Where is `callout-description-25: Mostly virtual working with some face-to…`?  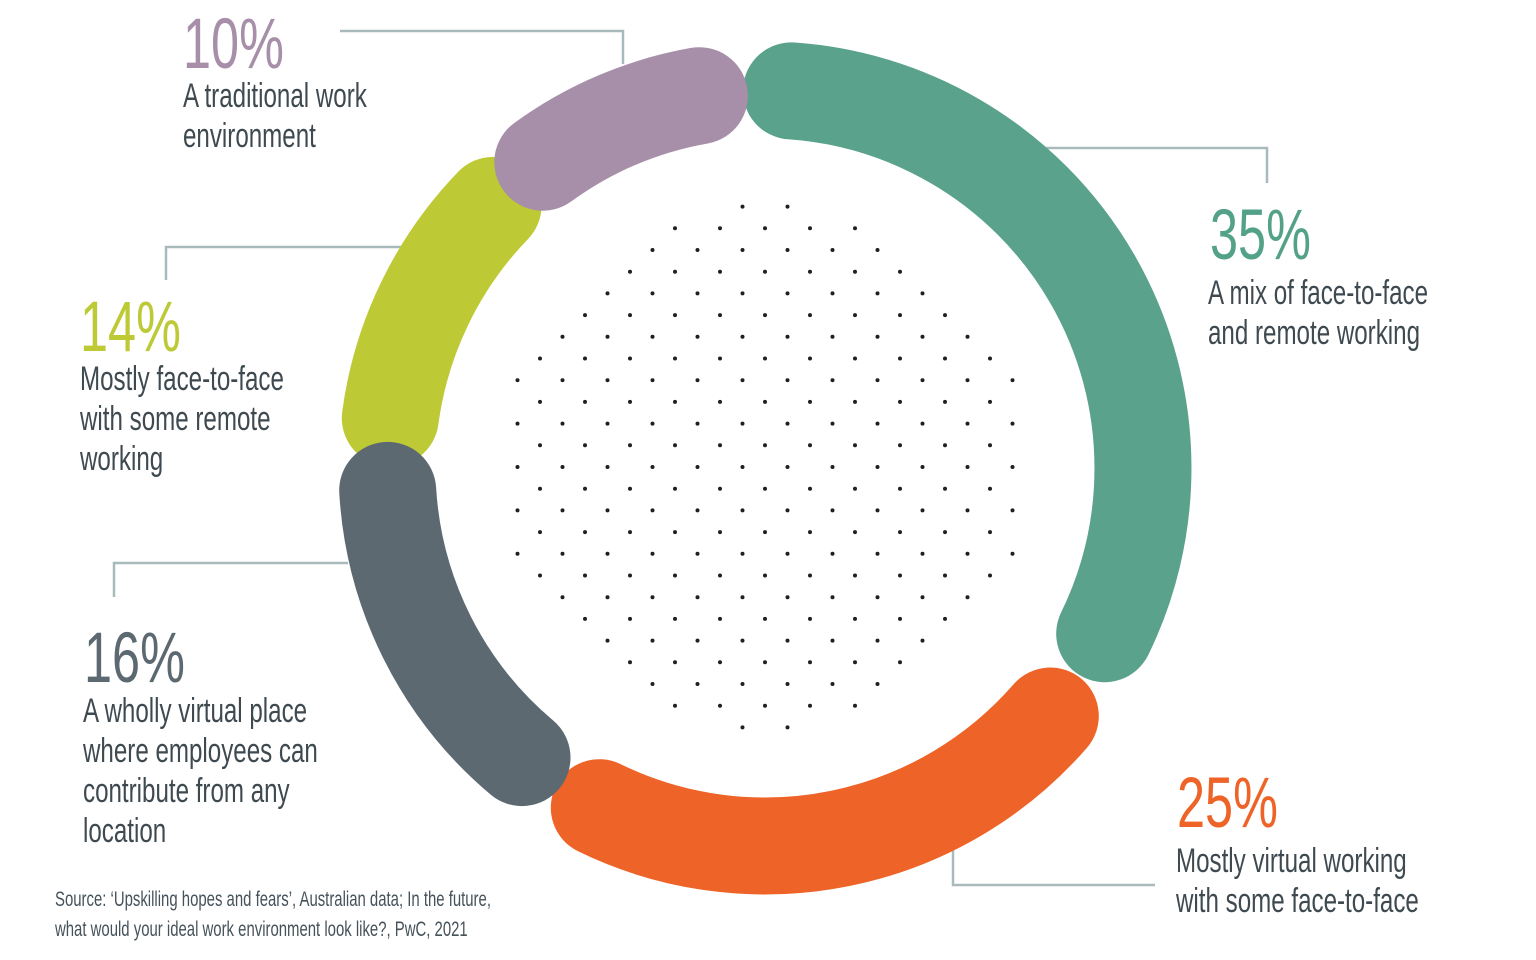
callout-description-25: Mostly virtual working with some face-to… is located at coordinates (1297, 881).